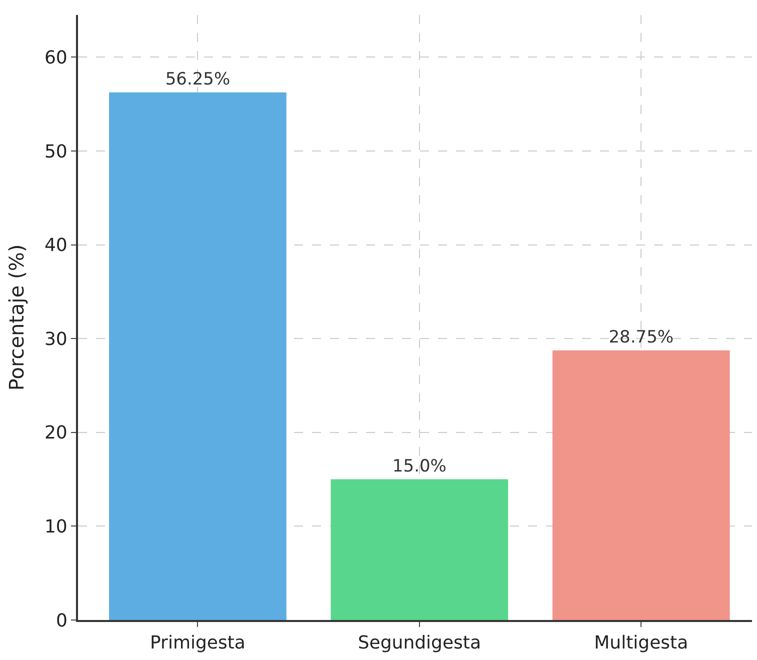  Describe the element at coordinates (198, 643) in the screenshot. I see `x-tick-label: Primigesta` at that location.